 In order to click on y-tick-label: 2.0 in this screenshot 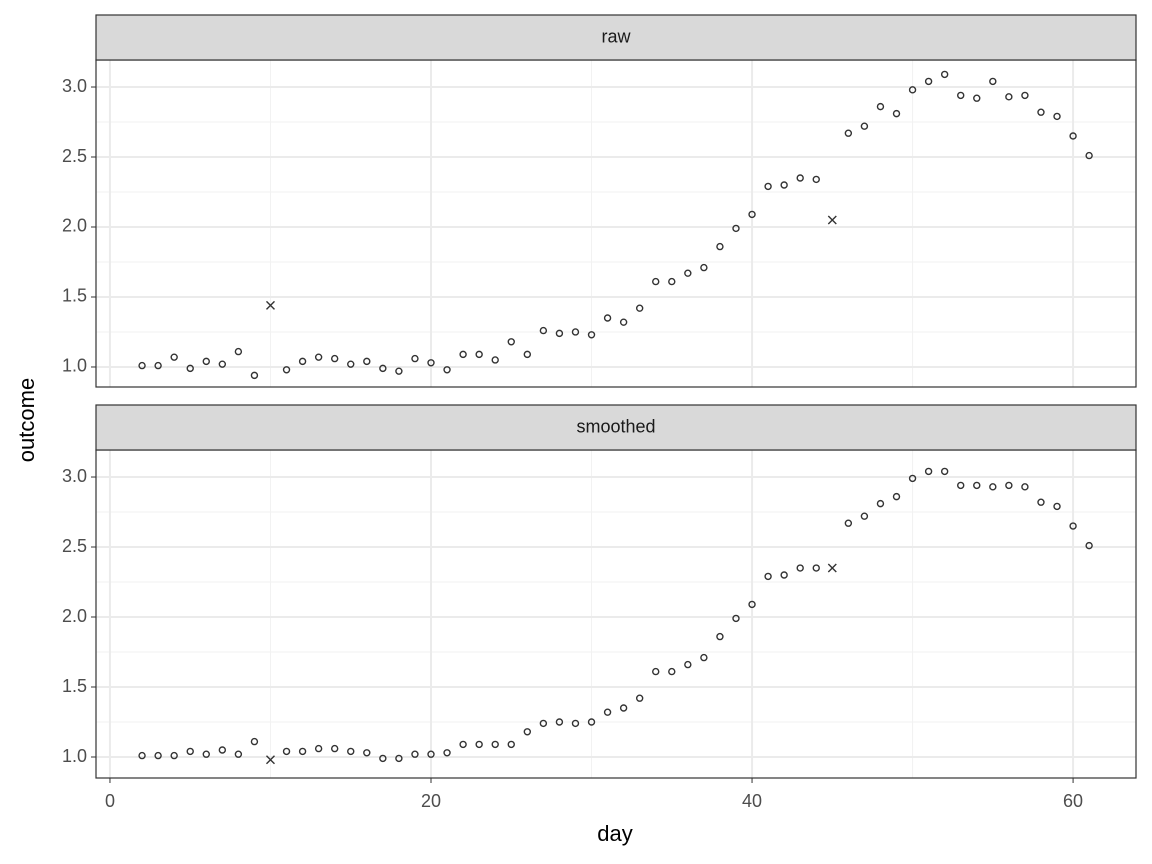, I will do `click(74, 616)`.